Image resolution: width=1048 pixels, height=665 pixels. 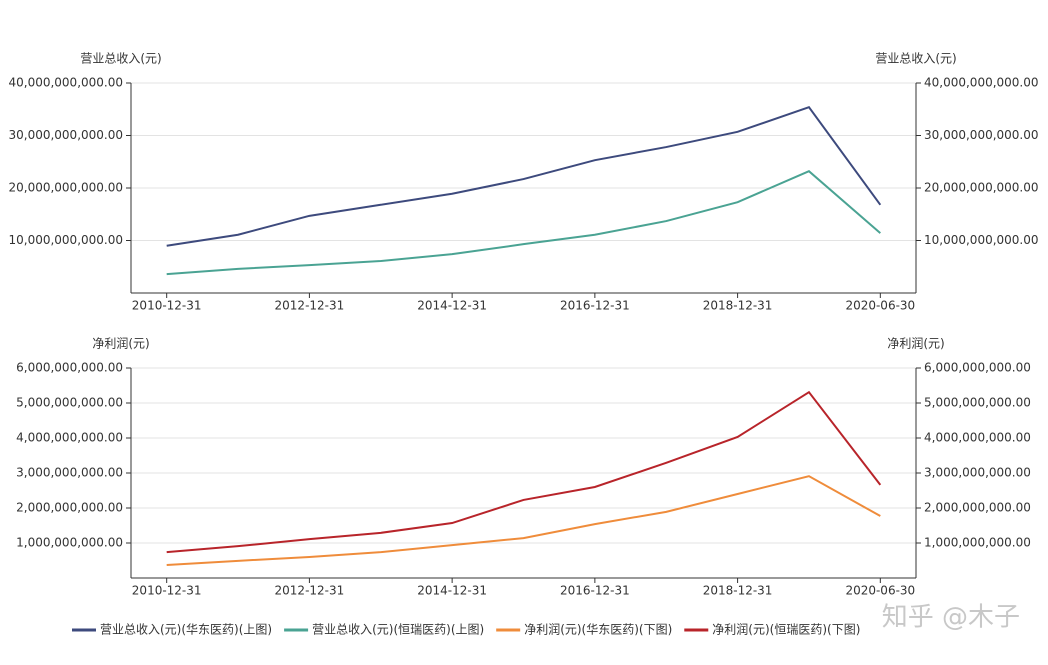 I want to click on y2-tick-label: 4,000,000,000.00, so click(x=977, y=438).